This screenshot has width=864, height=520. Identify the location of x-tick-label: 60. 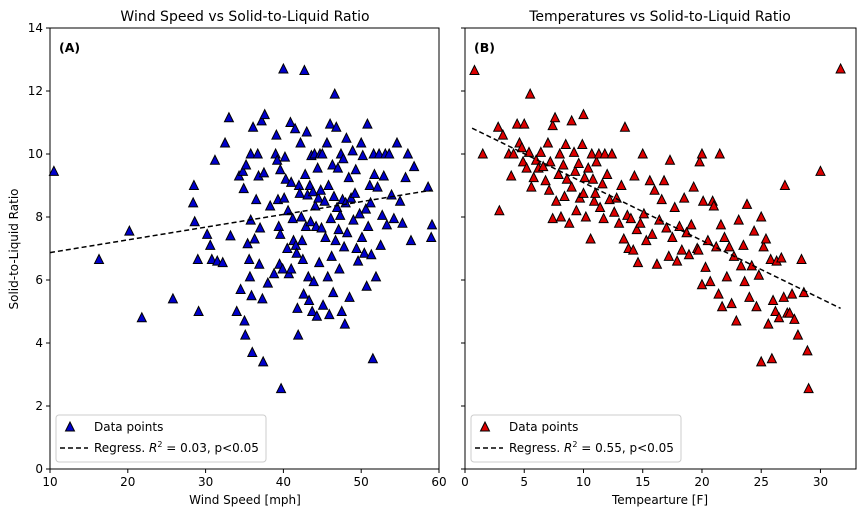
(438, 482).